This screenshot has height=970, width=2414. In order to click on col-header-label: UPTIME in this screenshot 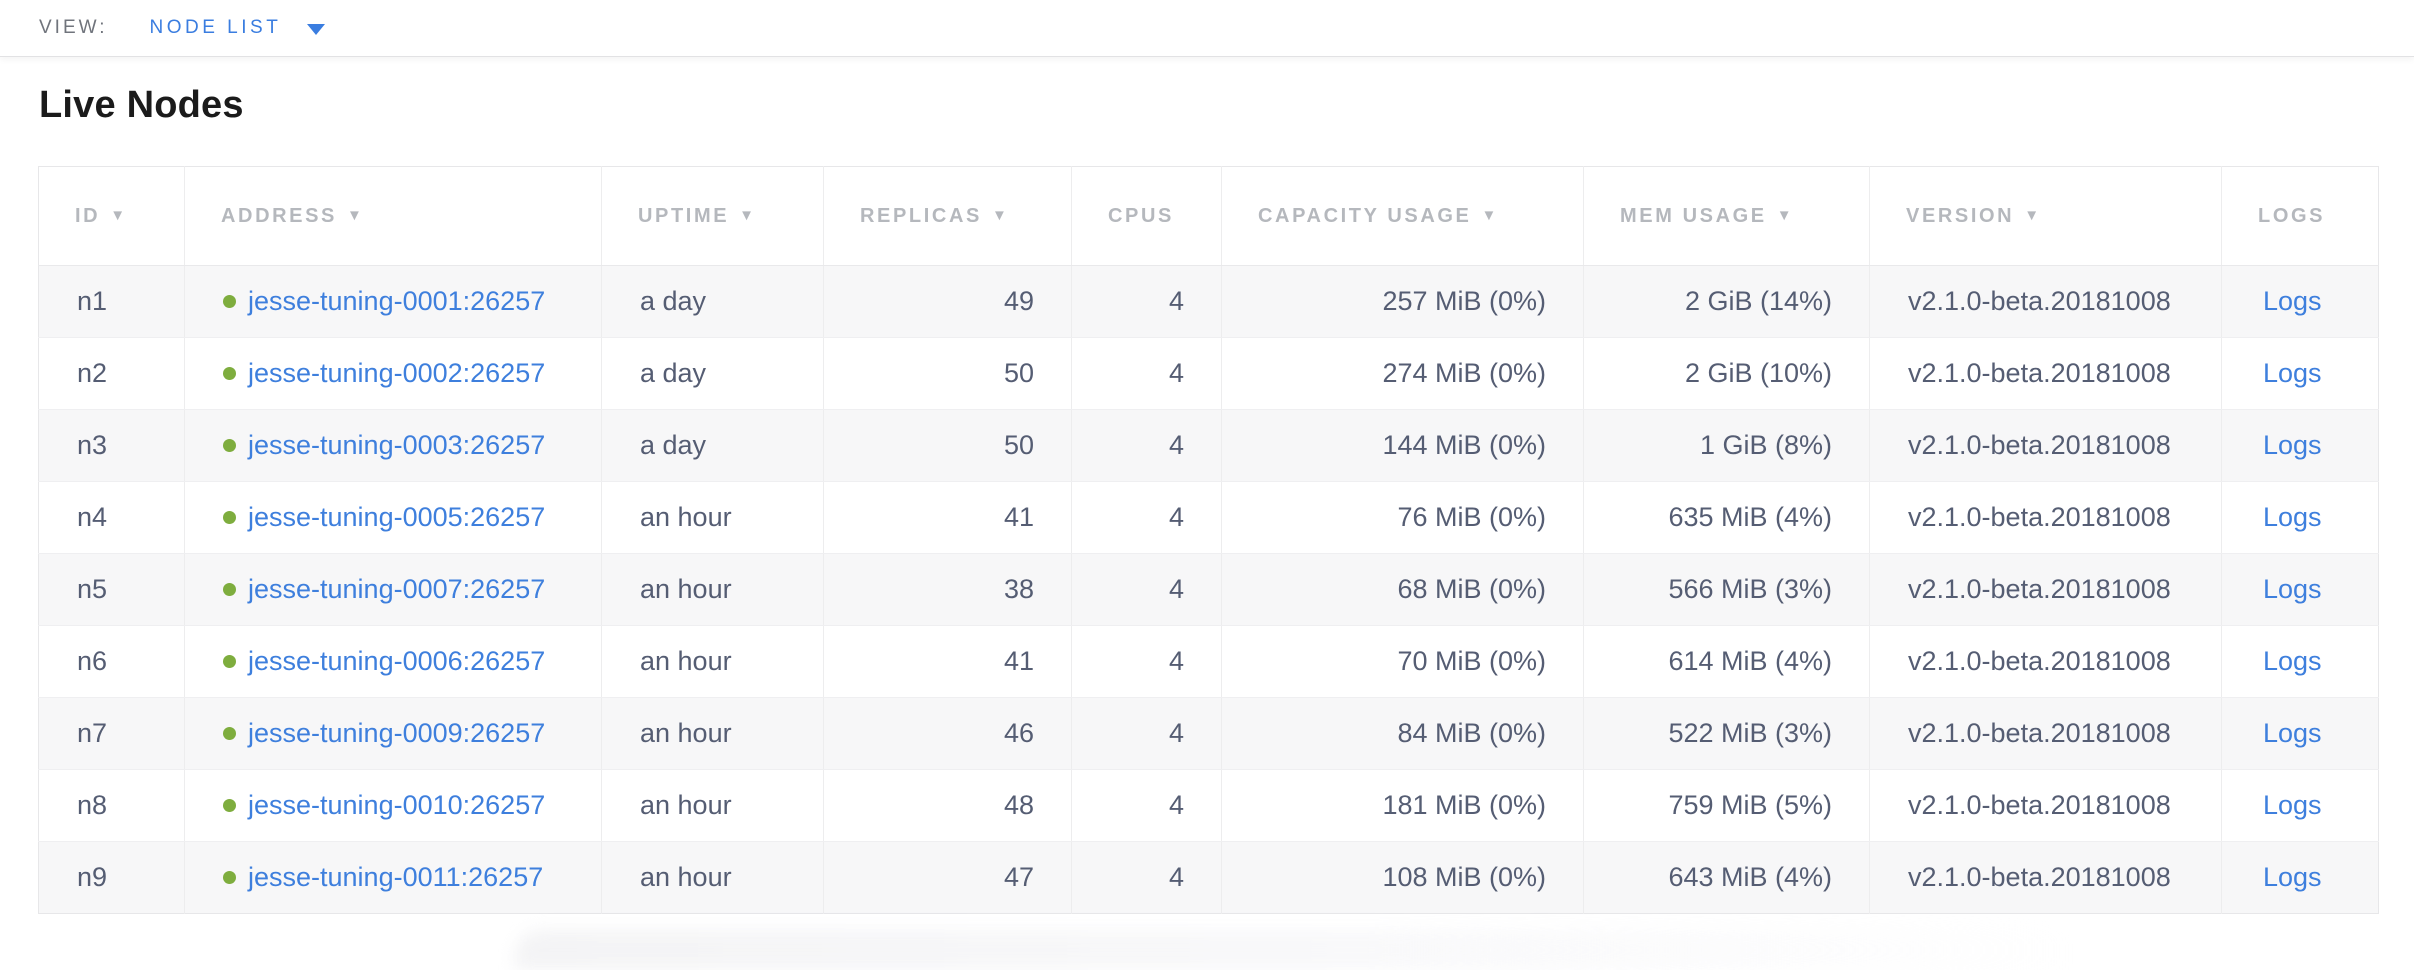, I will do `click(684, 215)`.